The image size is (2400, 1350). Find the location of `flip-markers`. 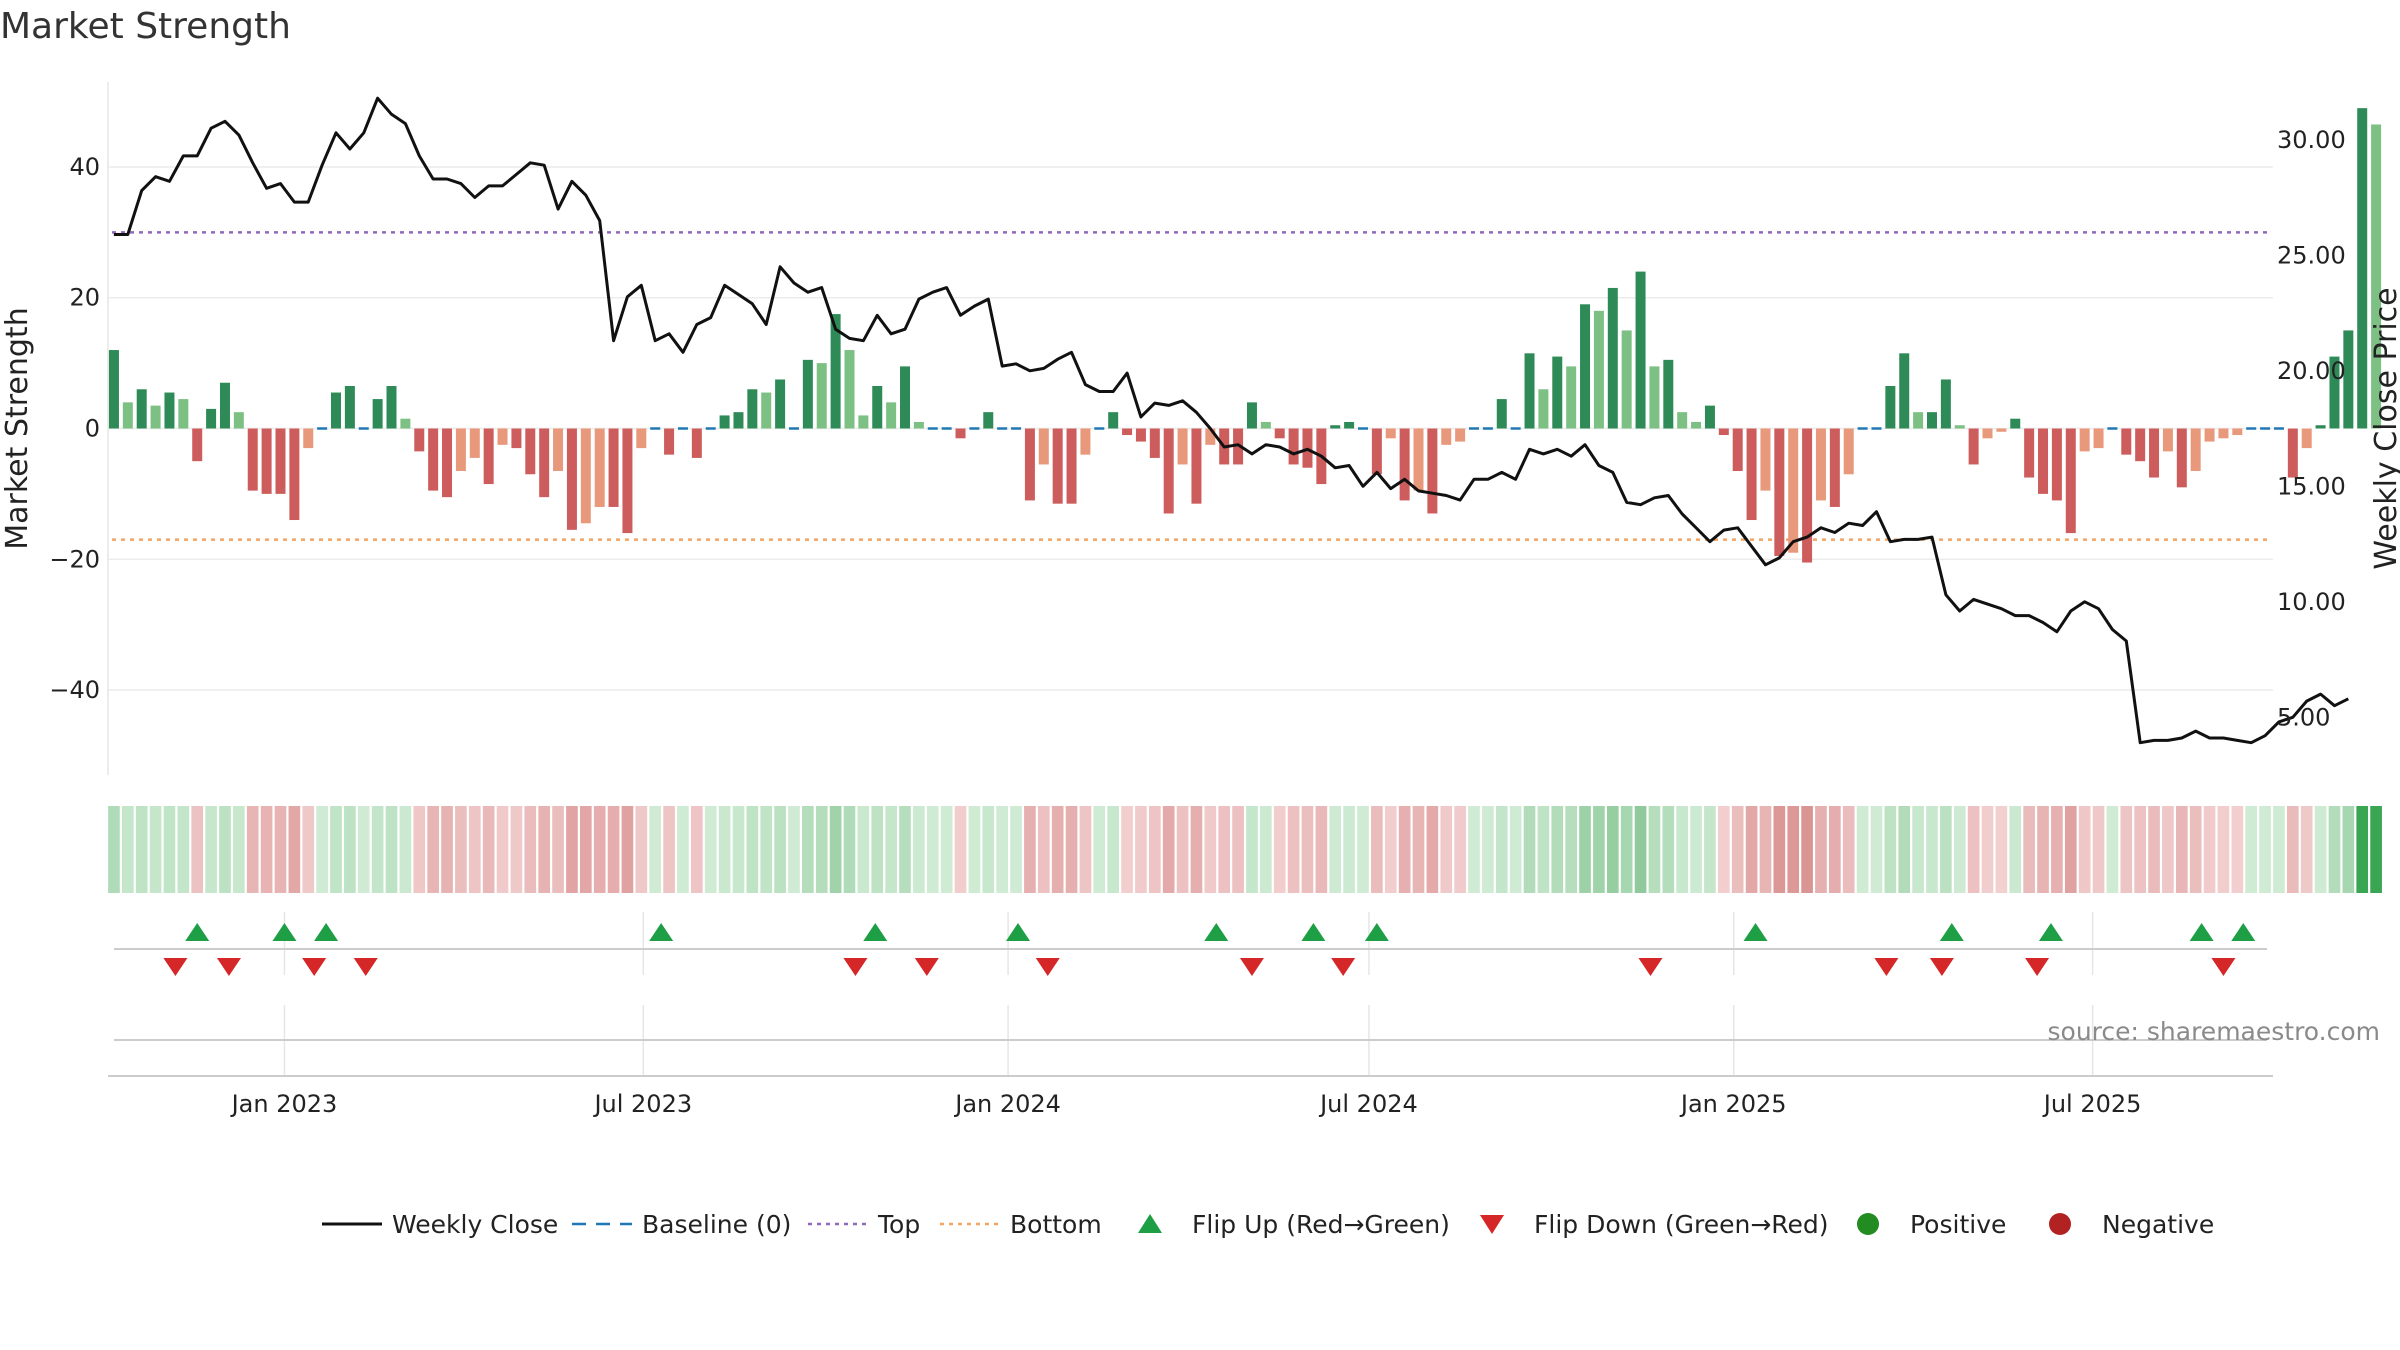

flip-markers is located at coordinates (1190, 949).